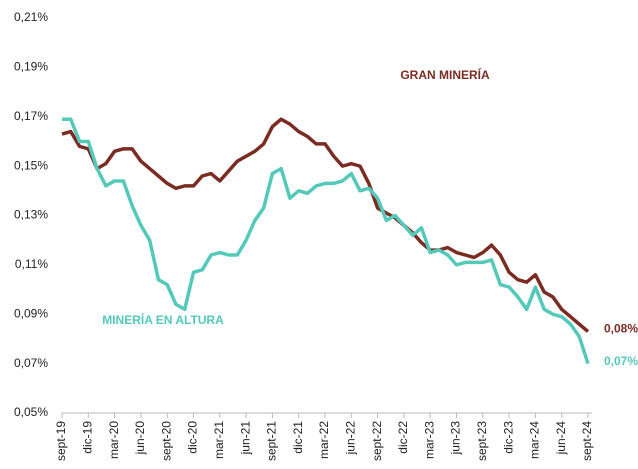 The width and height of the screenshot is (638, 469). I want to click on y-tick-label: 0,09%, so click(31, 313).